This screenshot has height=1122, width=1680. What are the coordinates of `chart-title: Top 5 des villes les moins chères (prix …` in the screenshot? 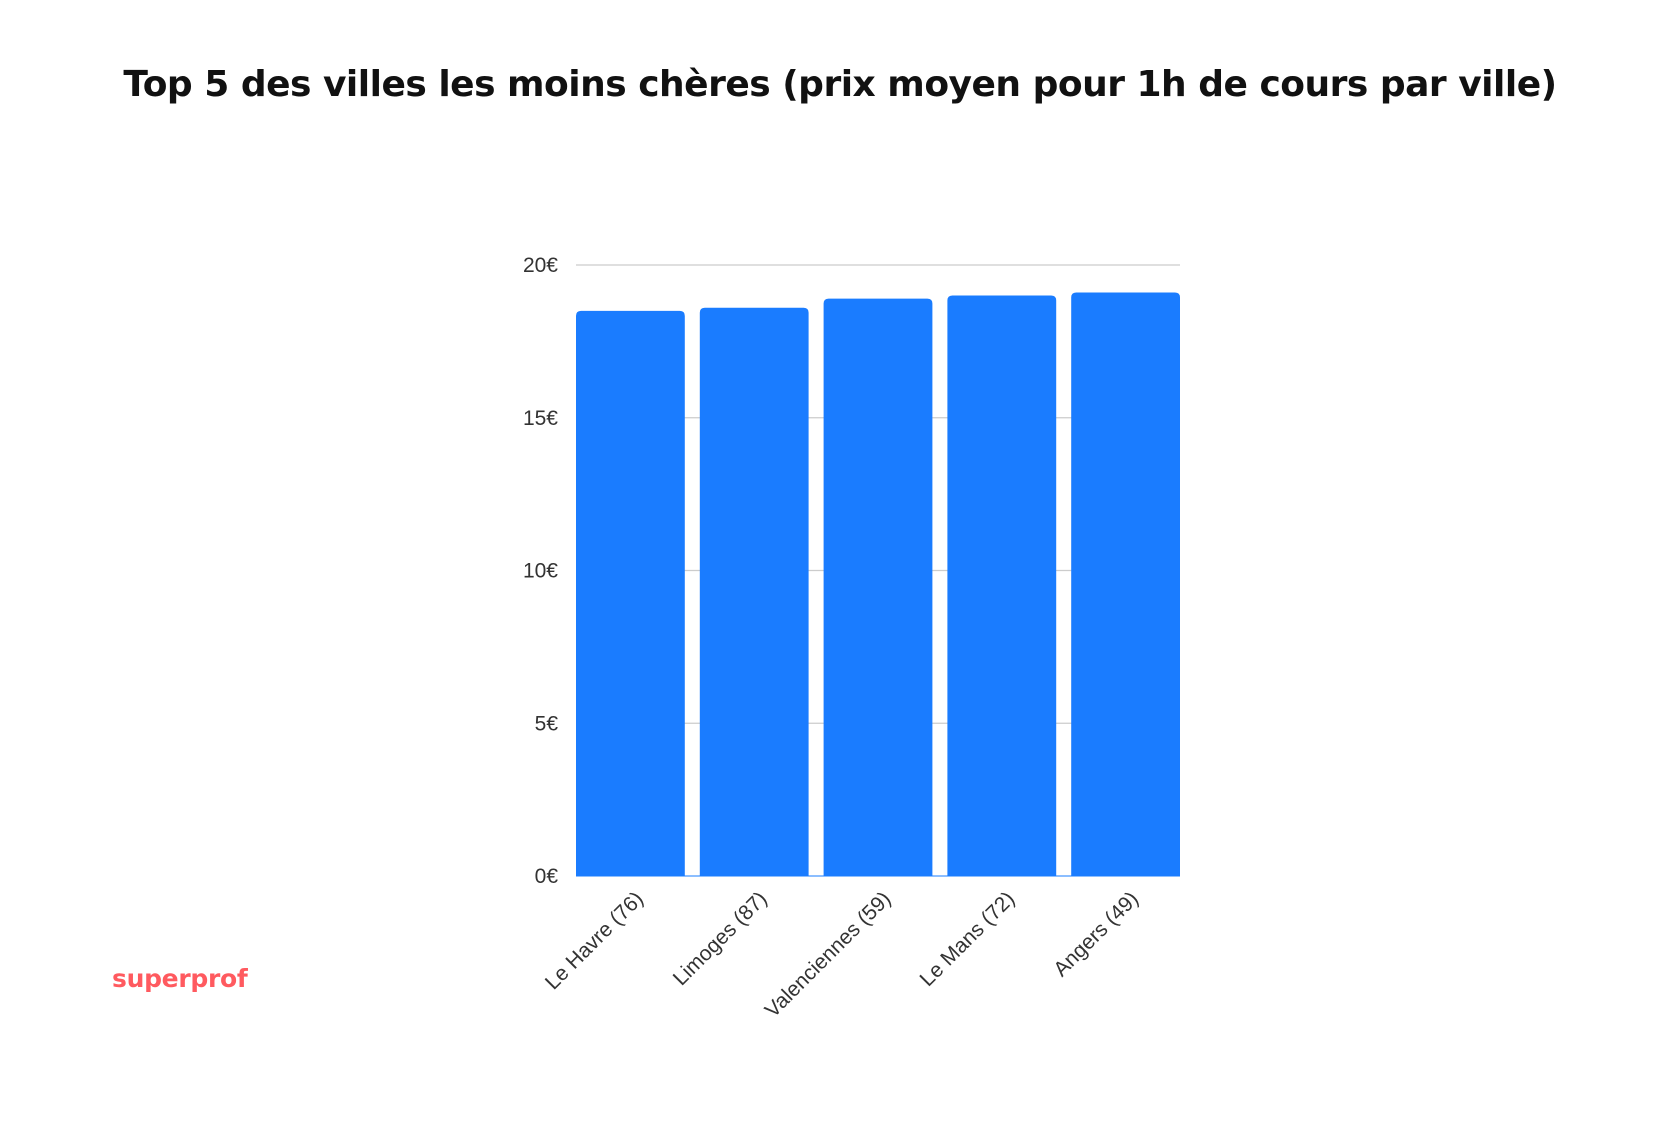 It's located at (840, 84).